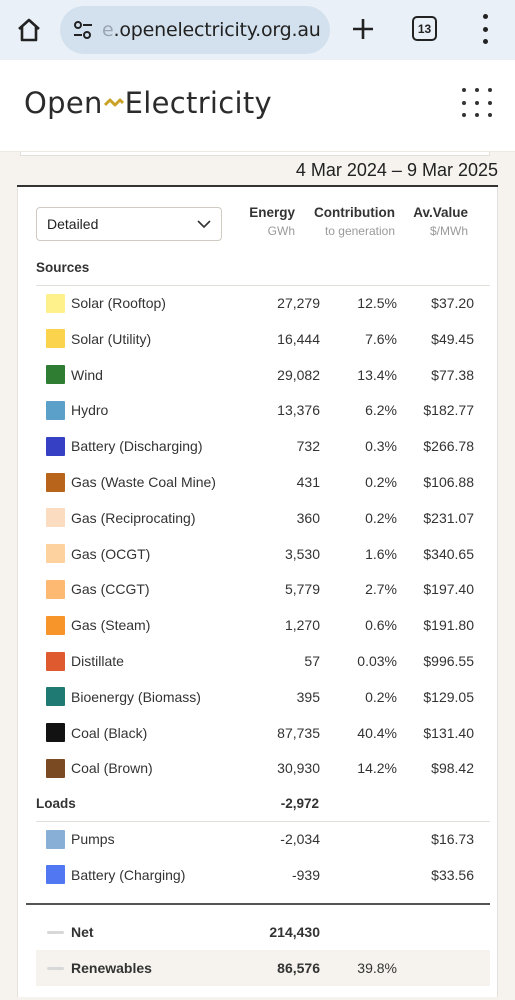  I want to click on net-row: Net 214,430, so click(263, 932).